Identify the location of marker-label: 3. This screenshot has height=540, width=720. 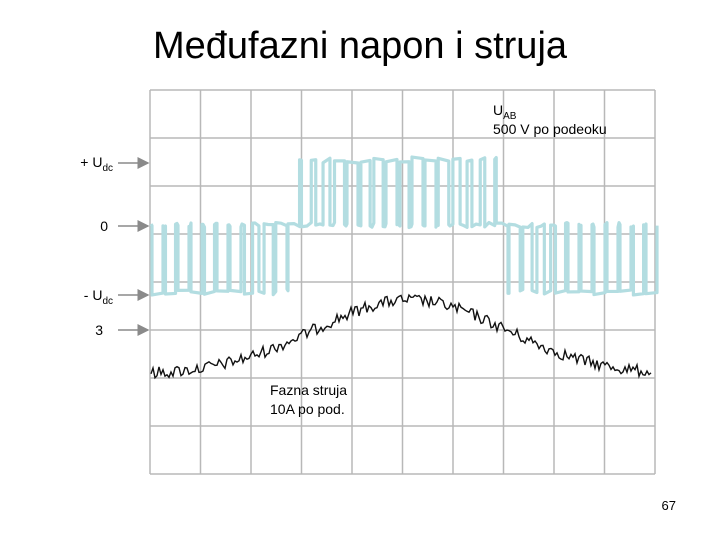
(99, 330).